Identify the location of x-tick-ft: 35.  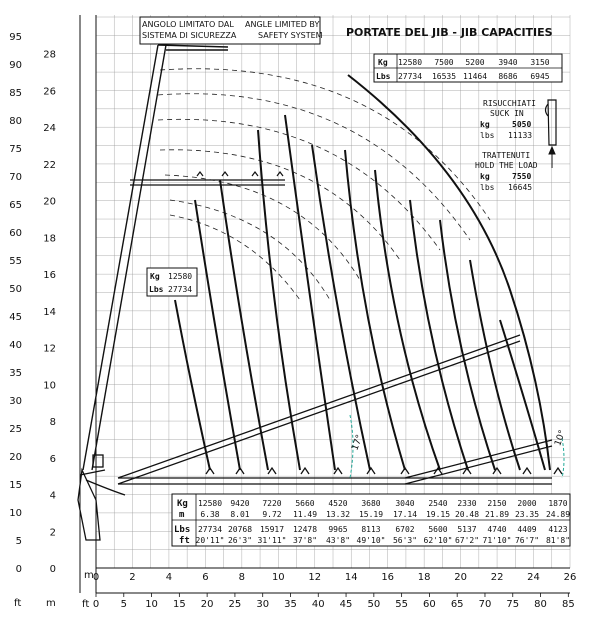
(290, 604).